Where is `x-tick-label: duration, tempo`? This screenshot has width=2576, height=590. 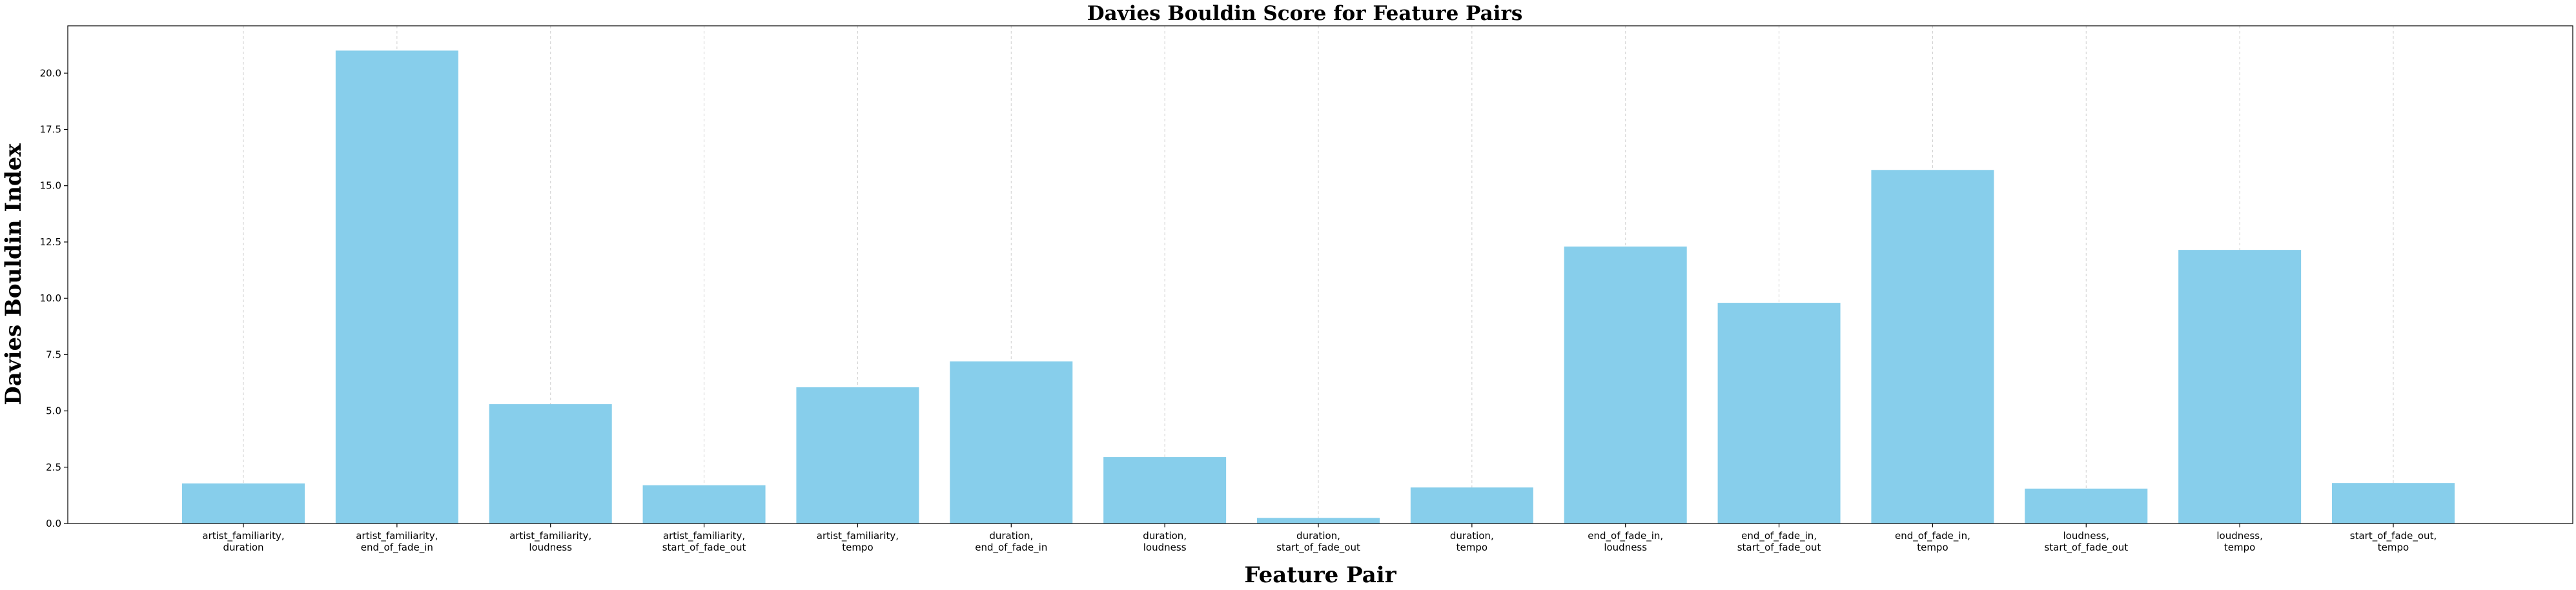 x-tick-label: duration, tempo is located at coordinates (1472, 541).